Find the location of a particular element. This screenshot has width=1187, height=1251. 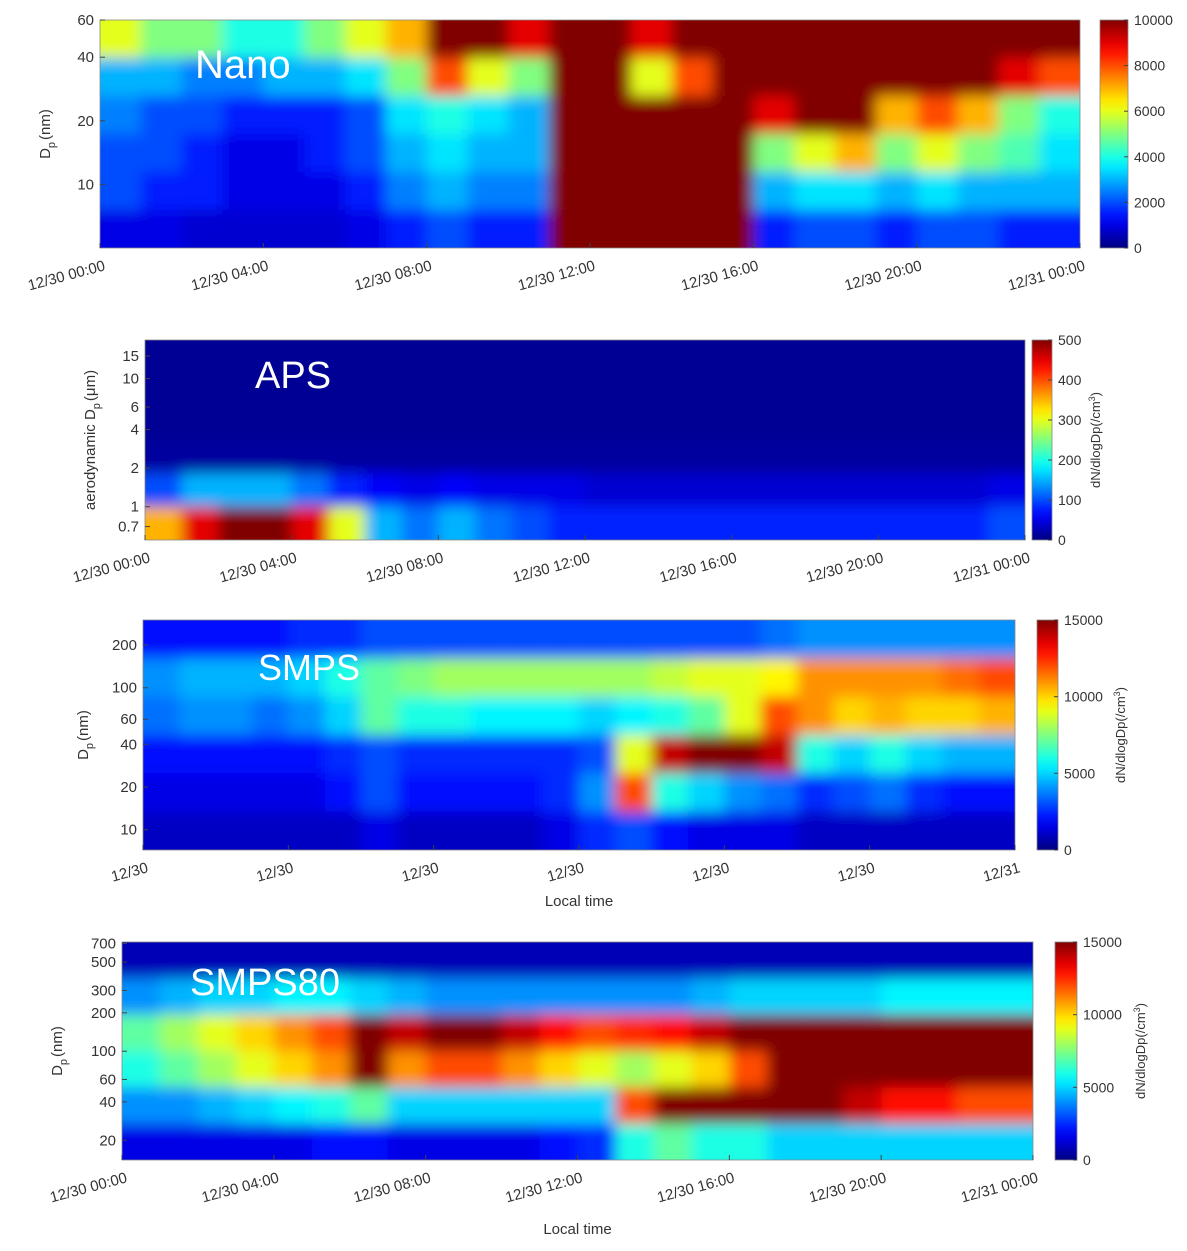

x-tick-label: 12/30 16:00 is located at coordinates (719, 275).